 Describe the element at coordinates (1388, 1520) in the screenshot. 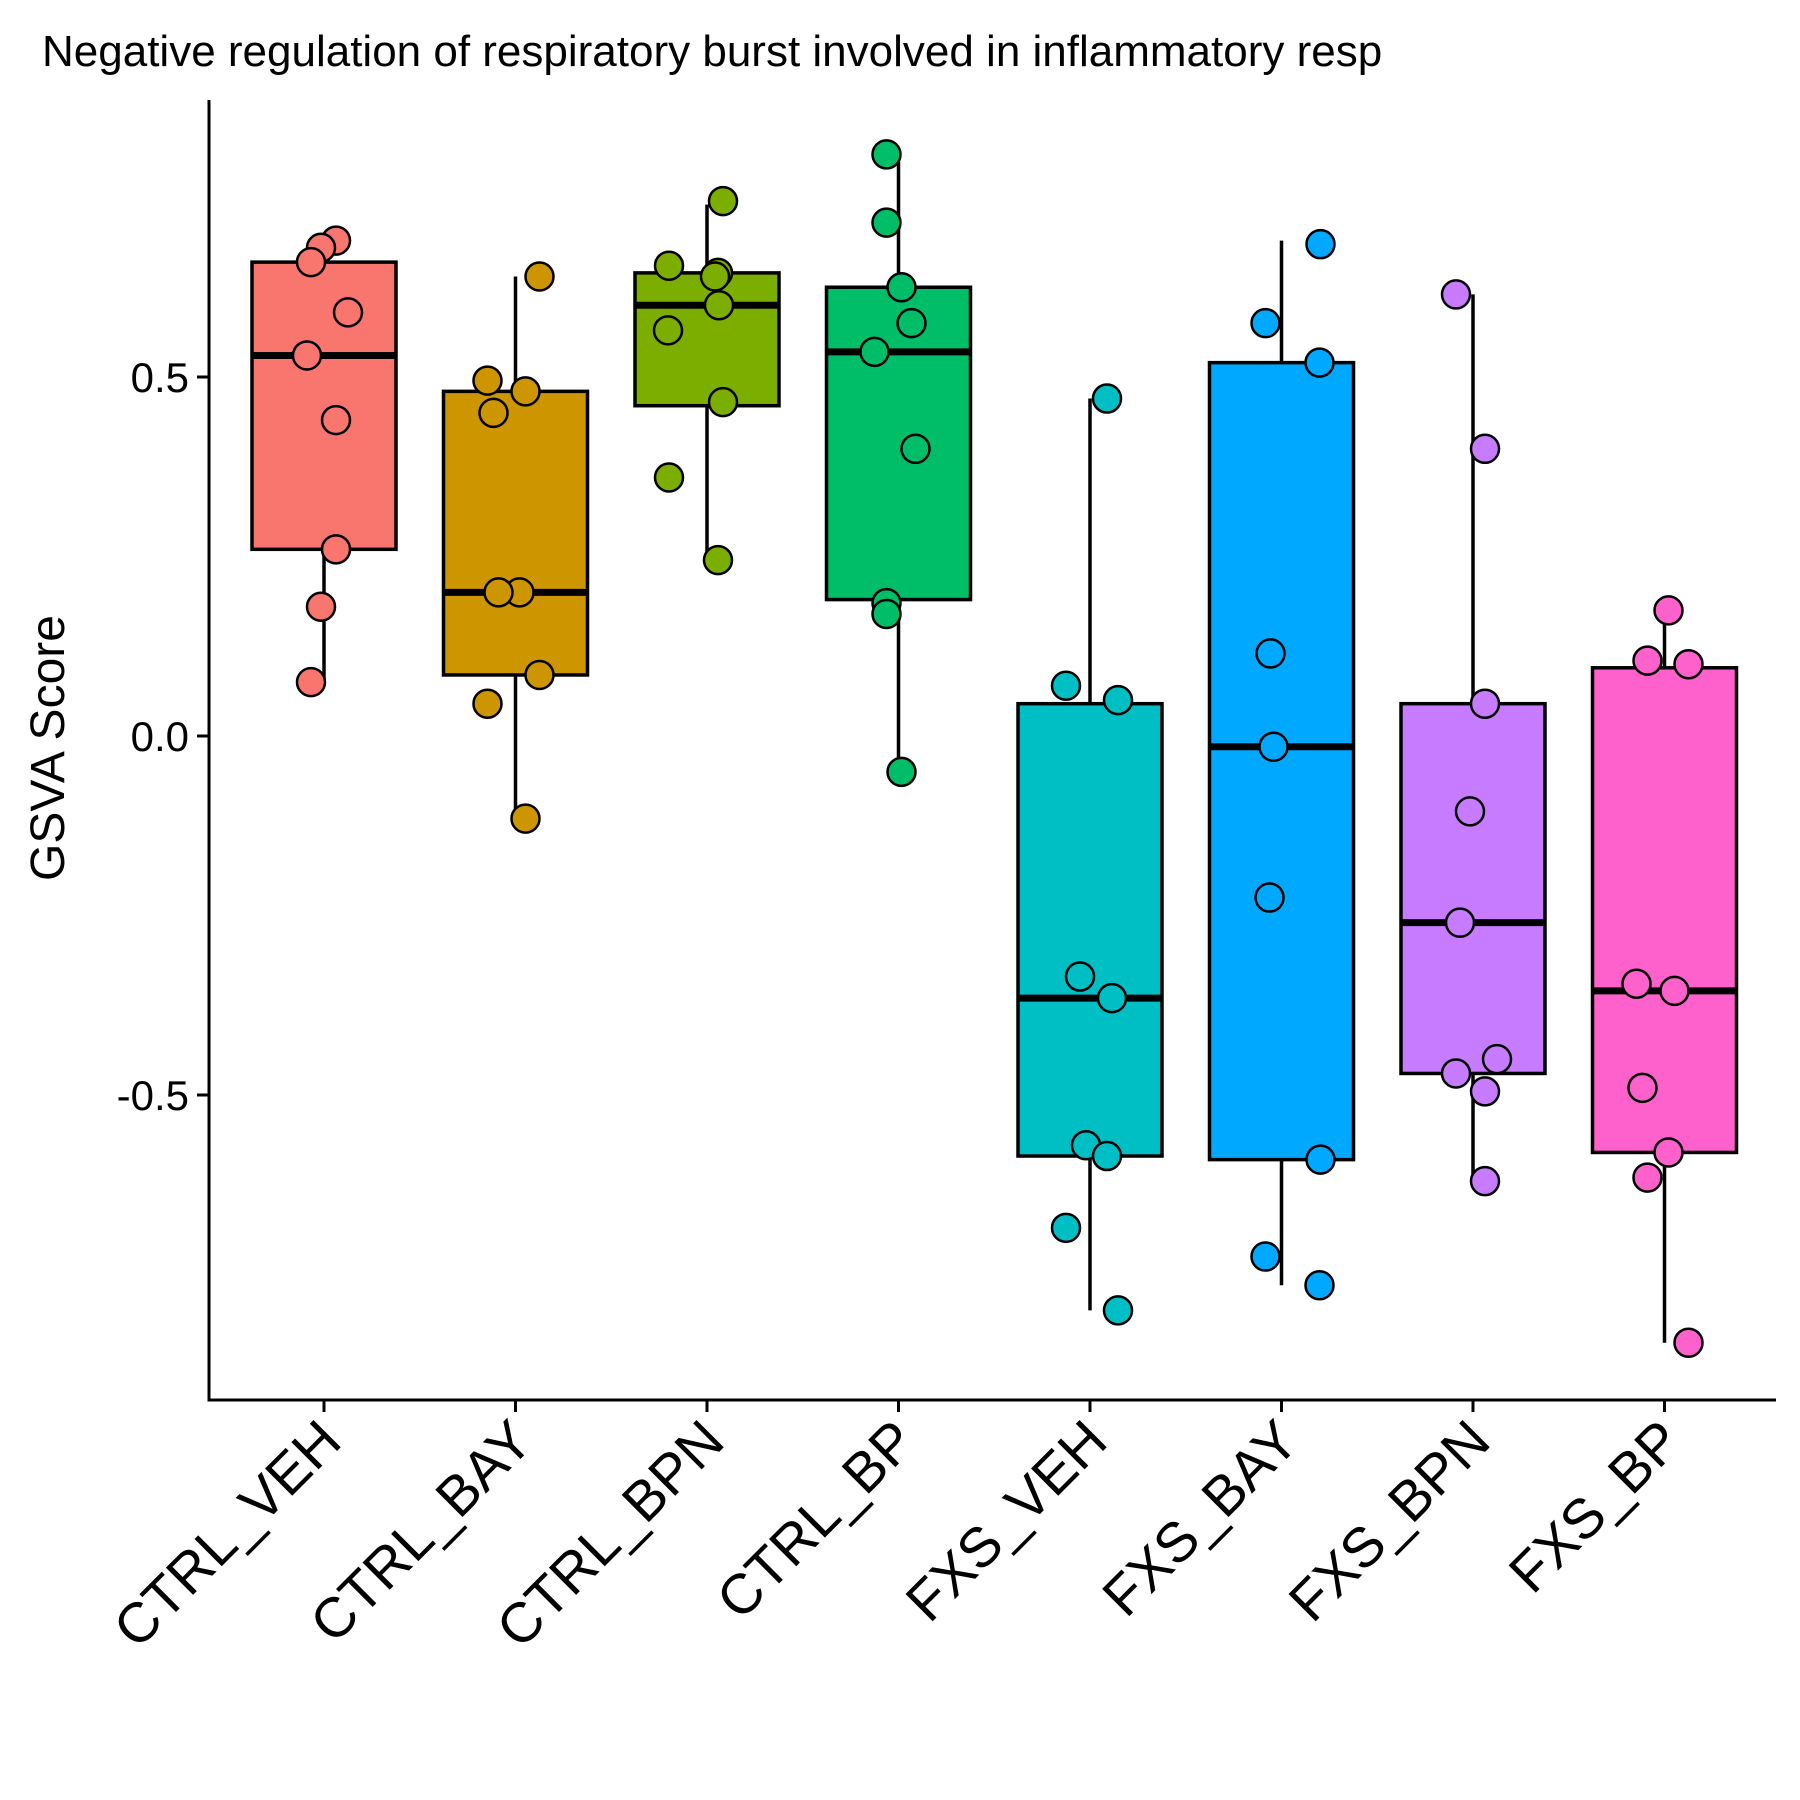

I see `x-tick-label: FXS_BPN` at that location.